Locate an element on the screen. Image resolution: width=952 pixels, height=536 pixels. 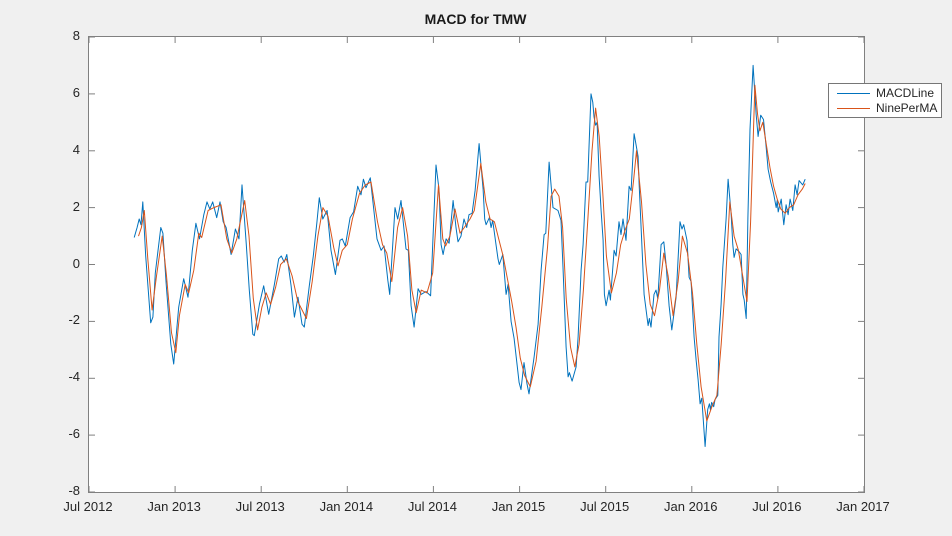
x-tick-label: Jan 2017 is located at coordinates (863, 506).